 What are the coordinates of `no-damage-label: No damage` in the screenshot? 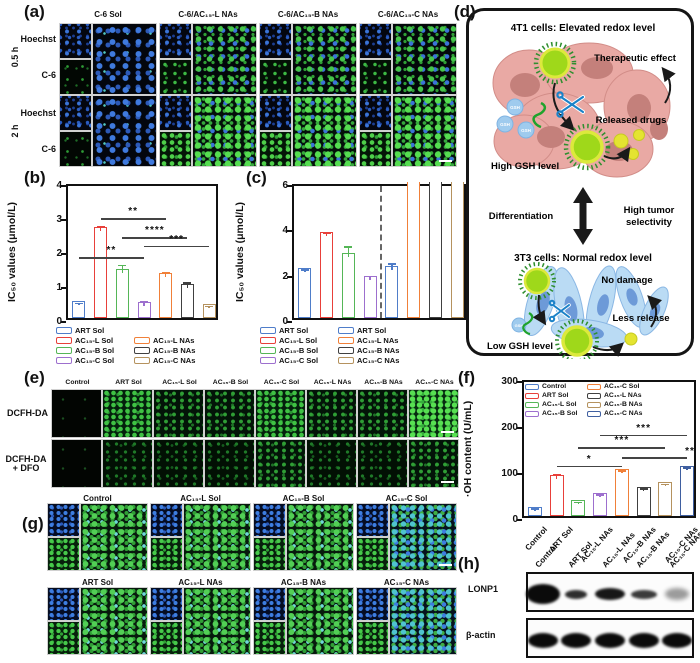 It's located at (626, 280).